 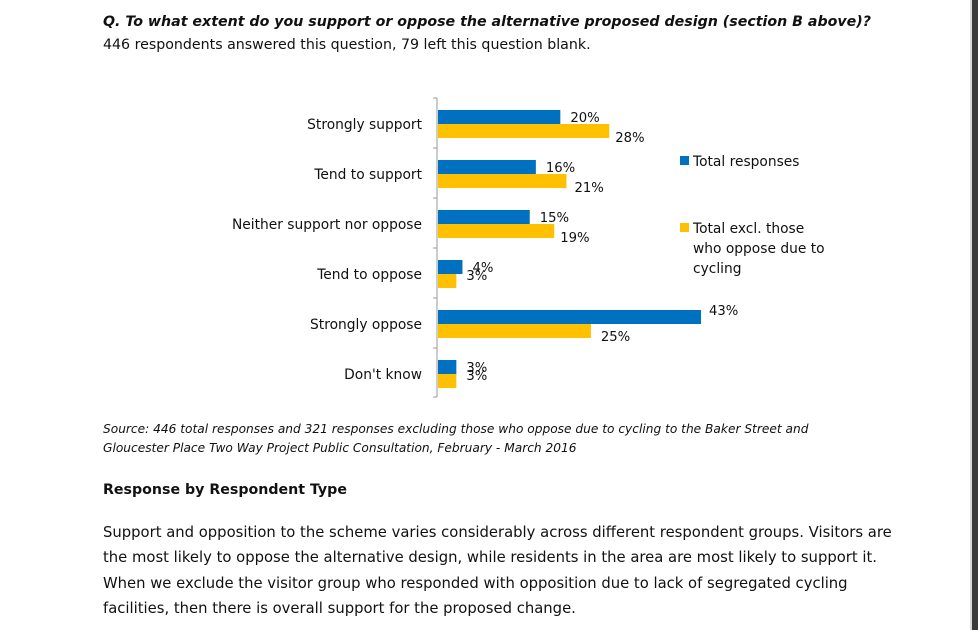 What do you see at coordinates (588, 188) in the screenshot?
I see `data-label: 21%` at bounding box center [588, 188].